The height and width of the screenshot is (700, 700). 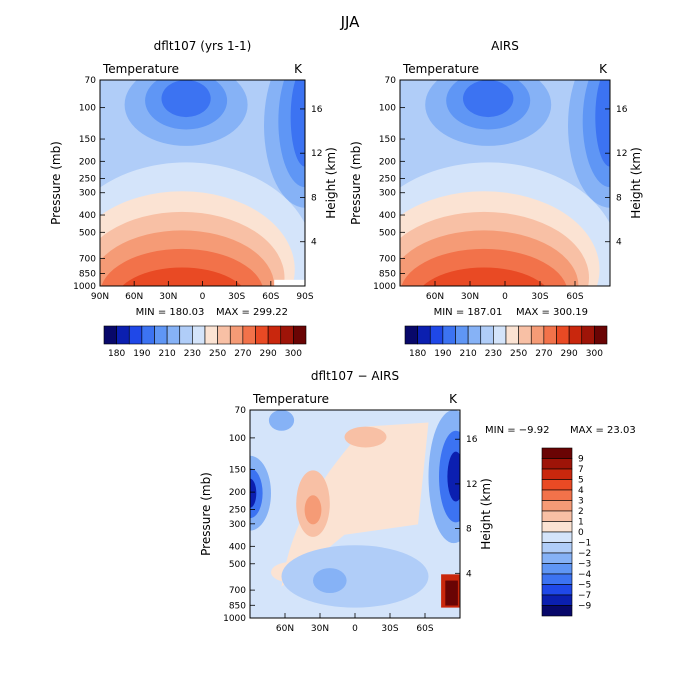 I want to click on pressure-tick-label: 1000, so click(x=234, y=619).